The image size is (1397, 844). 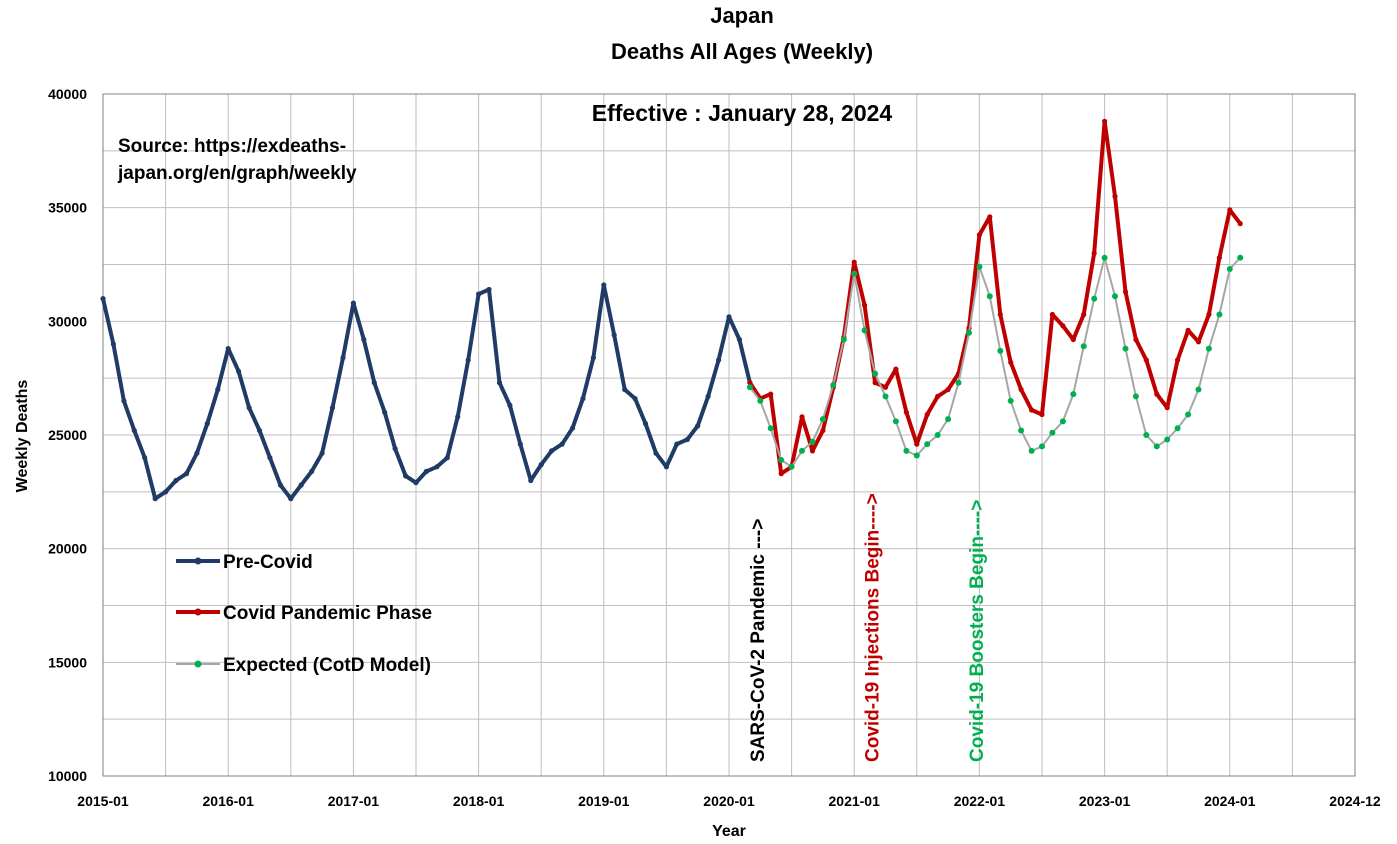 What do you see at coordinates (729, 831) in the screenshot?
I see `x-axis-label: Year` at bounding box center [729, 831].